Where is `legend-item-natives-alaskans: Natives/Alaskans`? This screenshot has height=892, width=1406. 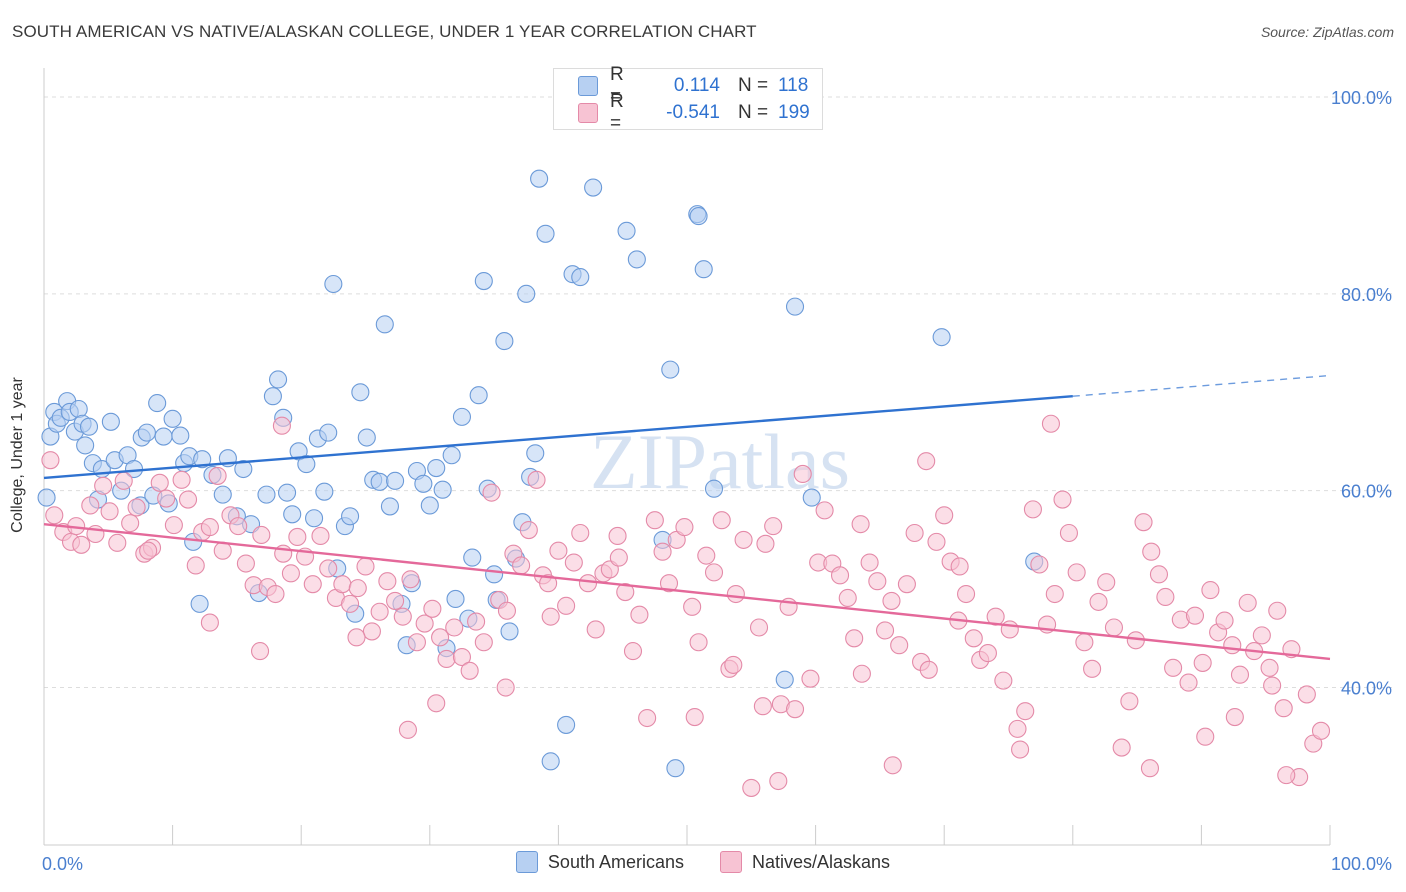 legend-item-natives-alaskans: Natives/Alaskans is located at coordinates (805, 862).